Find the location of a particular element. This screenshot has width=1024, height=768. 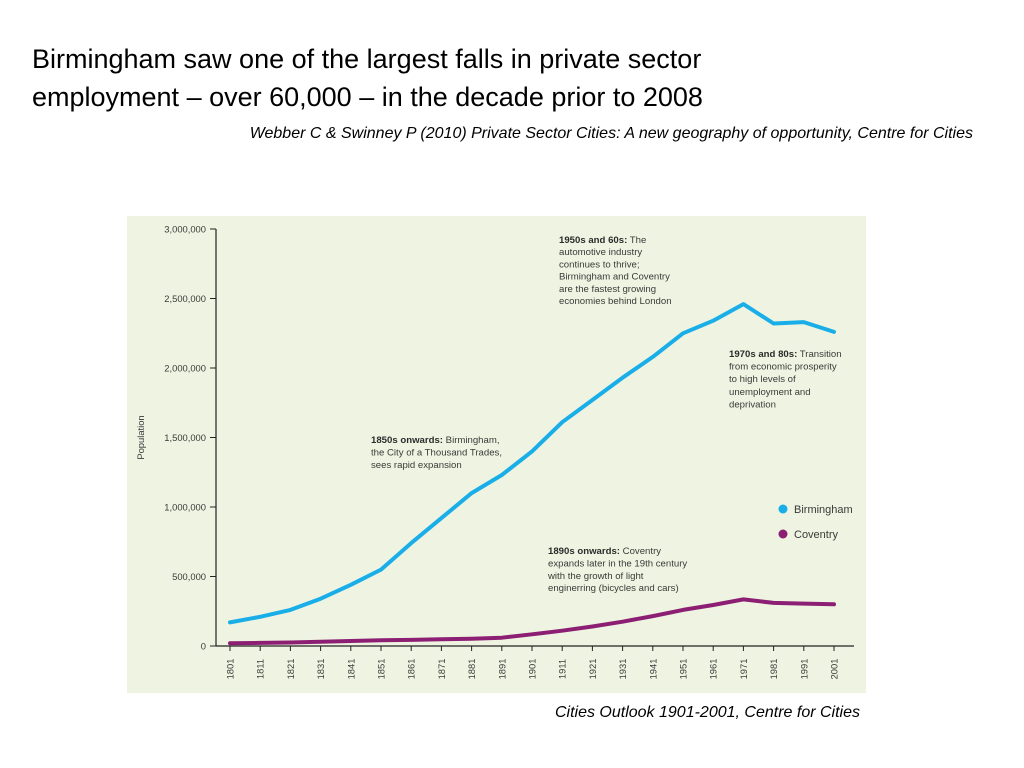

annotation-1890s-line: Coventry is located at coordinates (640, 551).